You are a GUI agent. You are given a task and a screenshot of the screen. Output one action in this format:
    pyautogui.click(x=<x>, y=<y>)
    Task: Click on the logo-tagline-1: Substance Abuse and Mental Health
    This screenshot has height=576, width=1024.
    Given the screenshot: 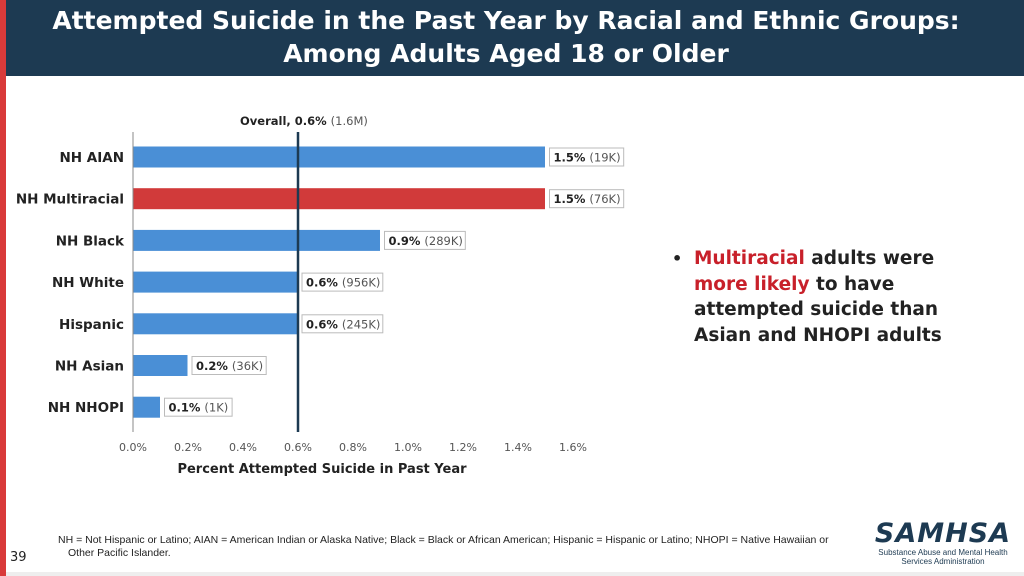 What is the action you would take?
    pyautogui.click(x=943, y=552)
    